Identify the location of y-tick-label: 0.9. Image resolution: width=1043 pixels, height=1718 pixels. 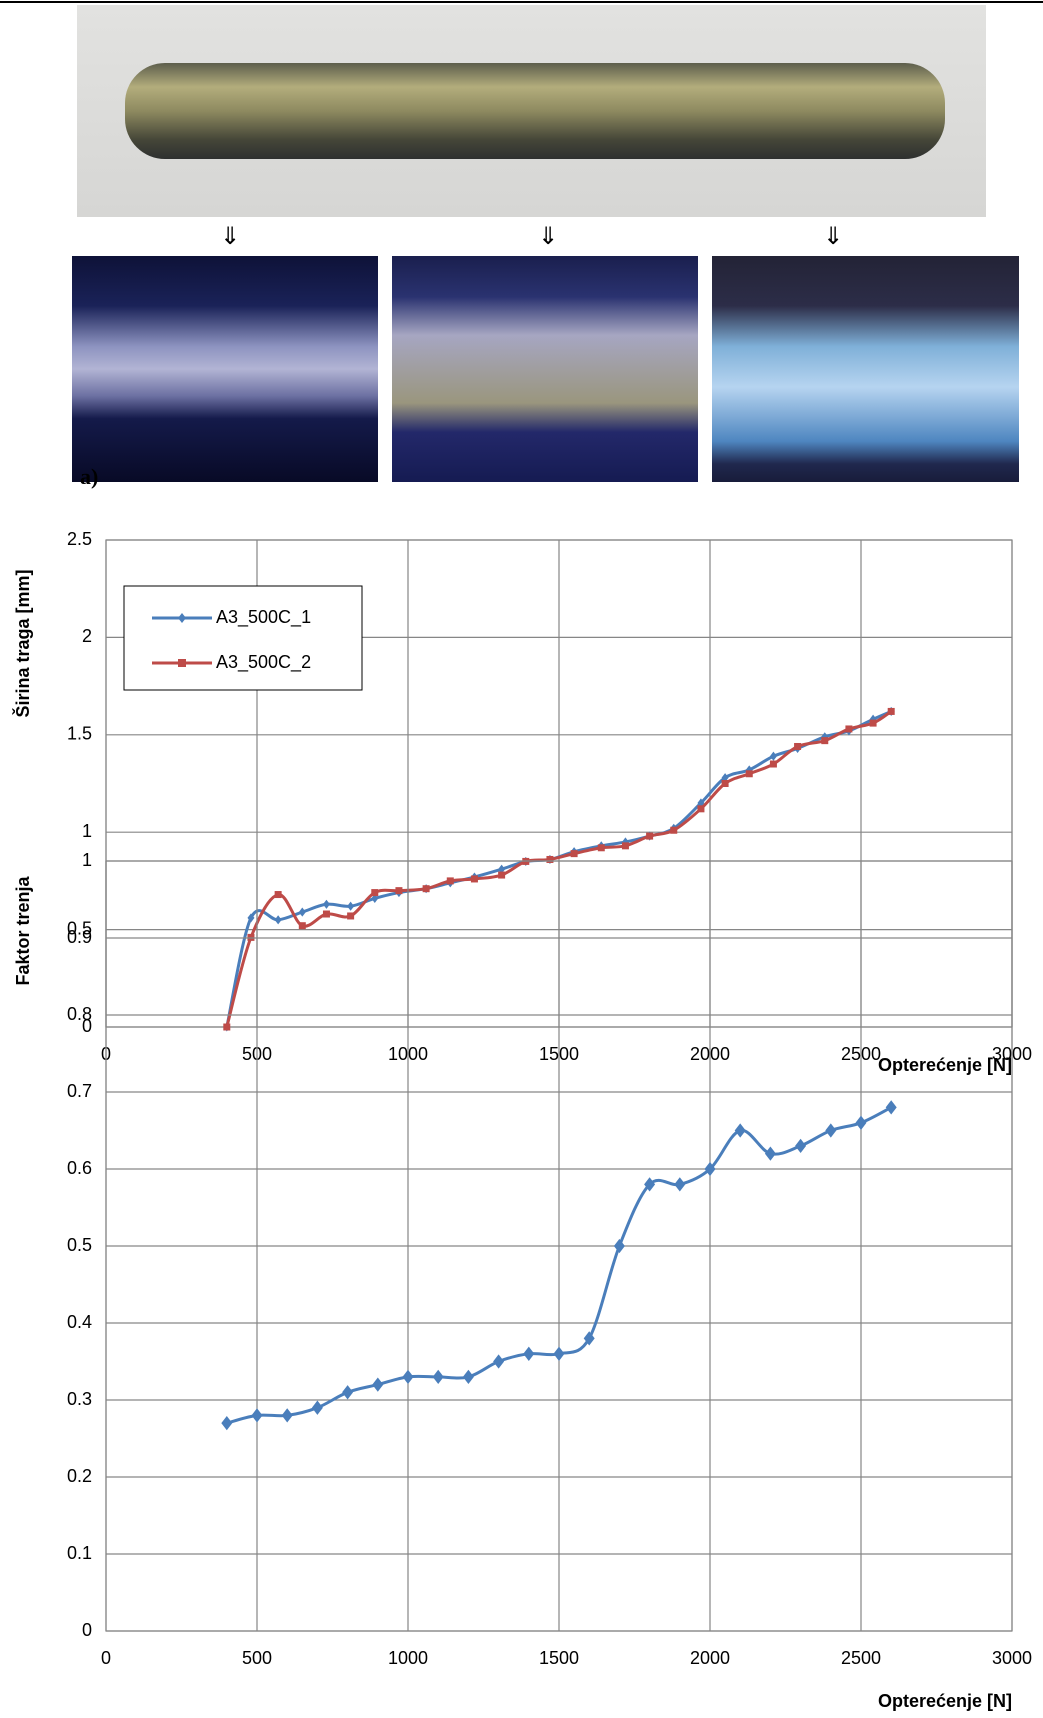
(79, 937).